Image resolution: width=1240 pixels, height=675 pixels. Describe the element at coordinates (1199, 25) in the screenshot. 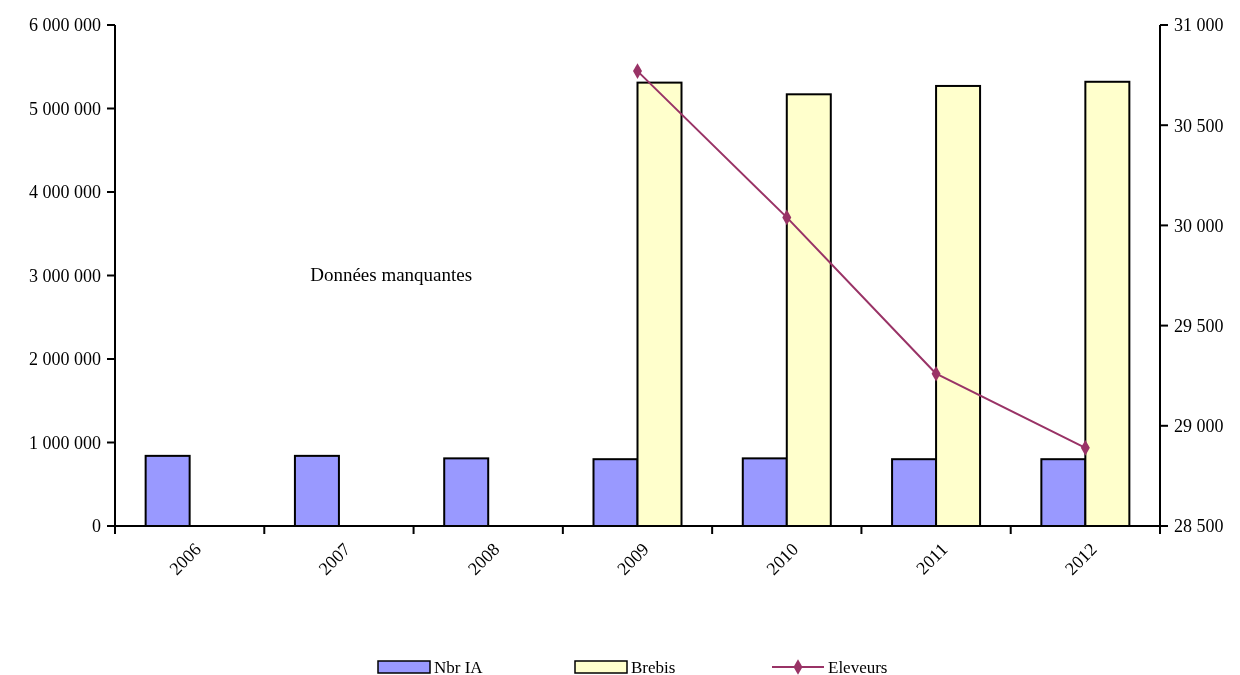

I see `y2-tick-label: 31 000` at that location.